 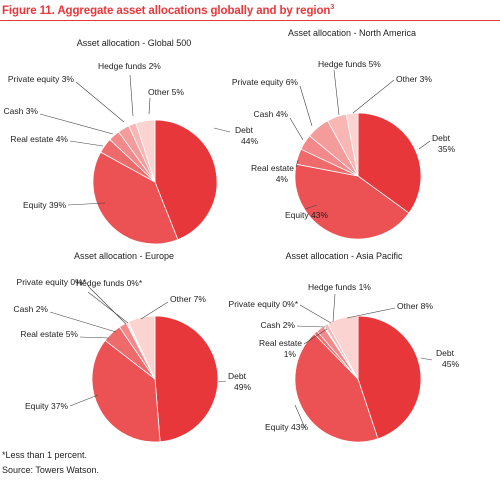 What do you see at coordinates (109, 283) in the screenshot?
I see `slice-label-hedge-funds: Hedge funds 0%*` at bounding box center [109, 283].